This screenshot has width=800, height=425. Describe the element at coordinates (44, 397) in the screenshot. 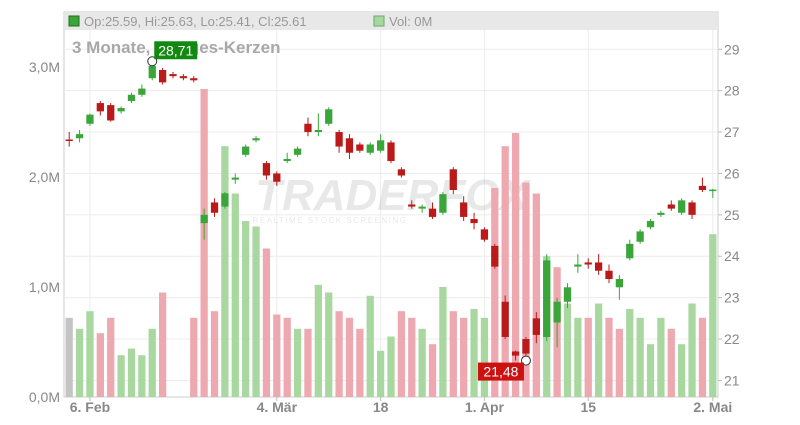

I see `volume-tick-label: 0,0M` at that location.